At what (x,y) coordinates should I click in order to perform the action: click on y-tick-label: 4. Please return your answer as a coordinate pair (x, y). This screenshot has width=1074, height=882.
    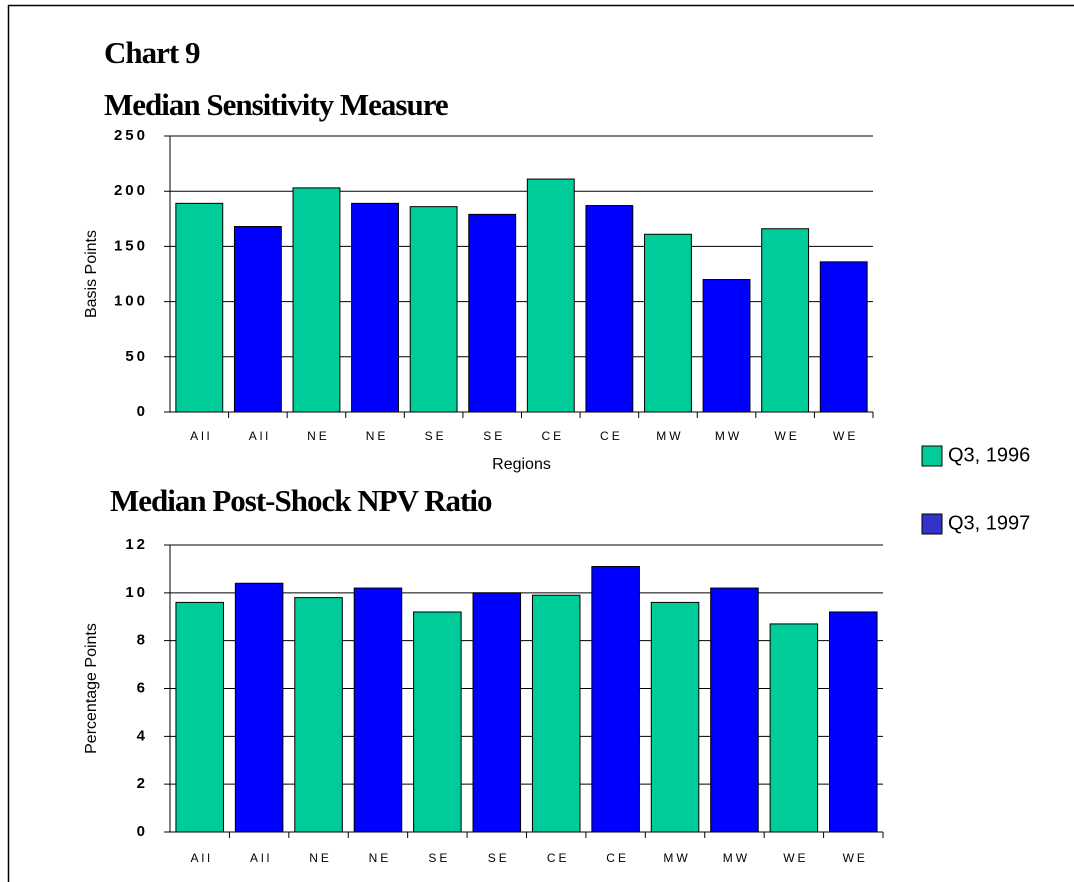
    Looking at the image, I should click on (142, 735).